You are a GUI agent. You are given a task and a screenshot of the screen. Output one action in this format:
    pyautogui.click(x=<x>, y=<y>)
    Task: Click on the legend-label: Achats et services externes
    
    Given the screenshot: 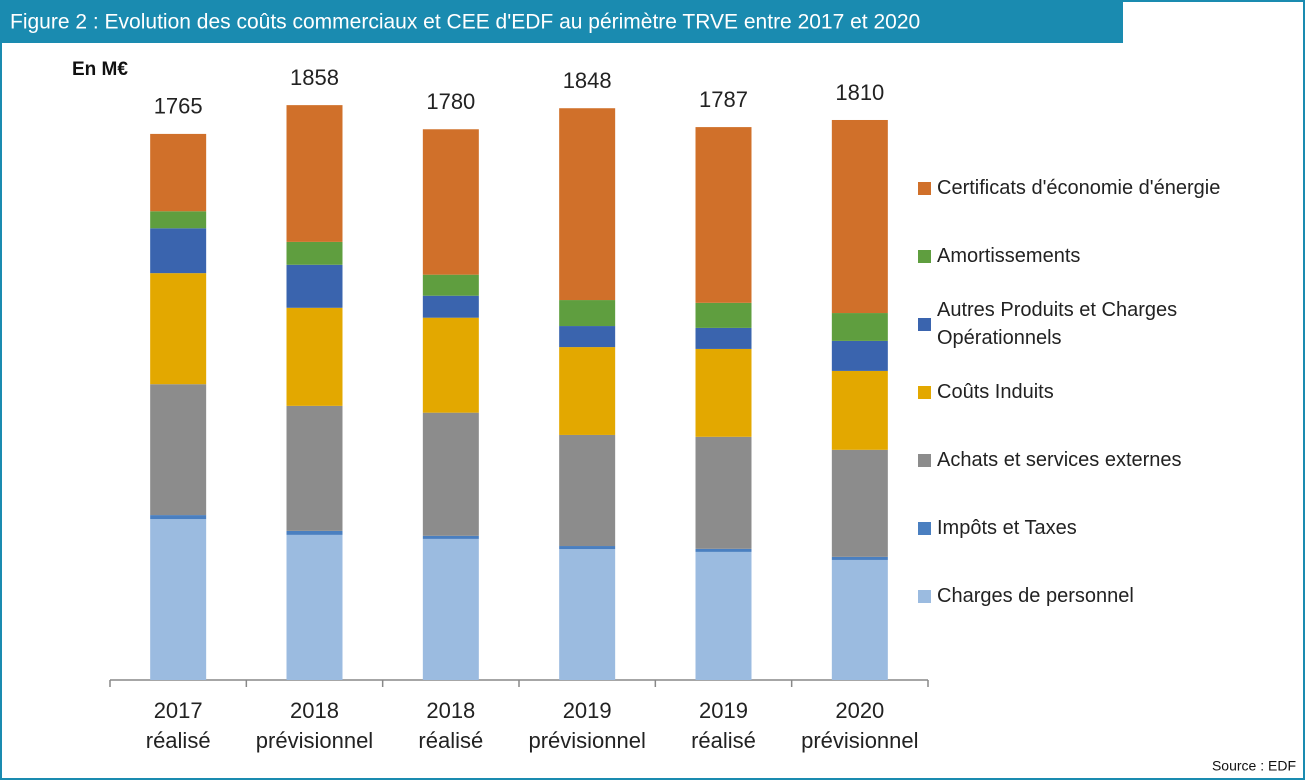 What is the action you would take?
    pyautogui.click(x=1059, y=460)
    